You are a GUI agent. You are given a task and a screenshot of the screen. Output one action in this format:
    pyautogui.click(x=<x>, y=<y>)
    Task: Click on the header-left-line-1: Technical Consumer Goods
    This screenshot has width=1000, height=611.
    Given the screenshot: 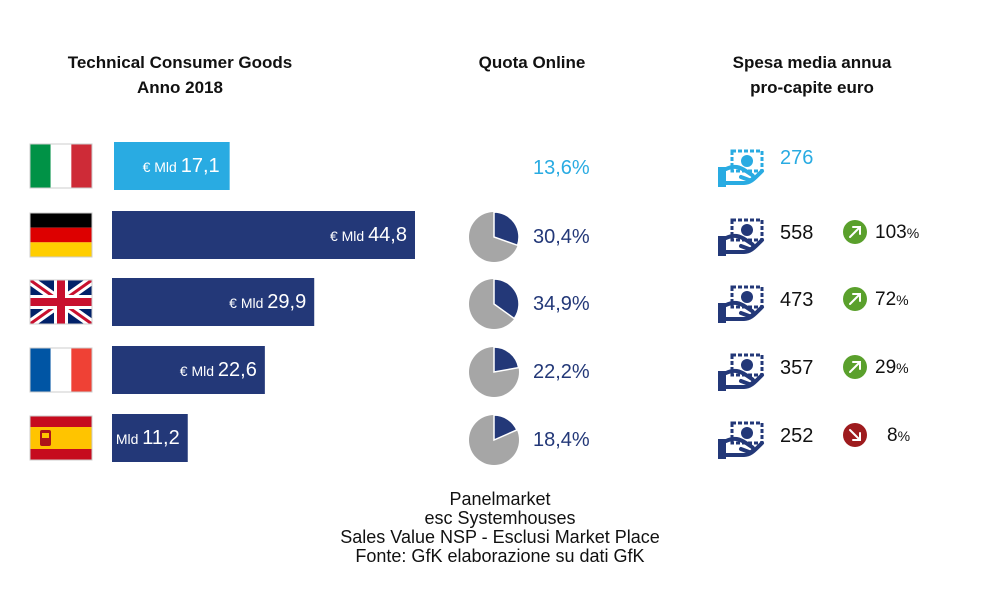 What is the action you would take?
    pyautogui.click(x=180, y=62)
    